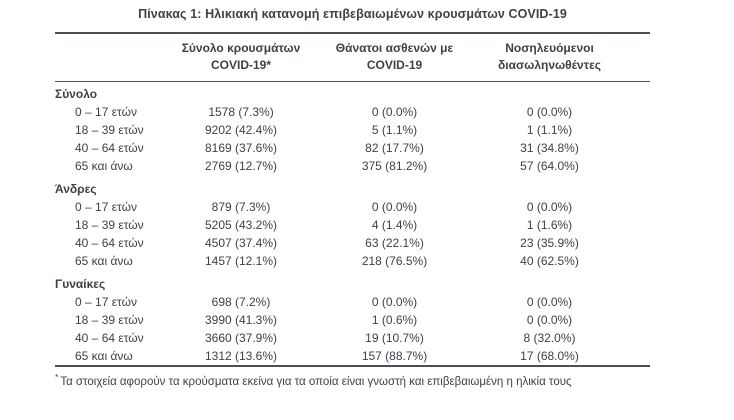 This screenshot has height=420, width=734. I want to click on cases-cell: 879 (7.3%), so click(241, 206).